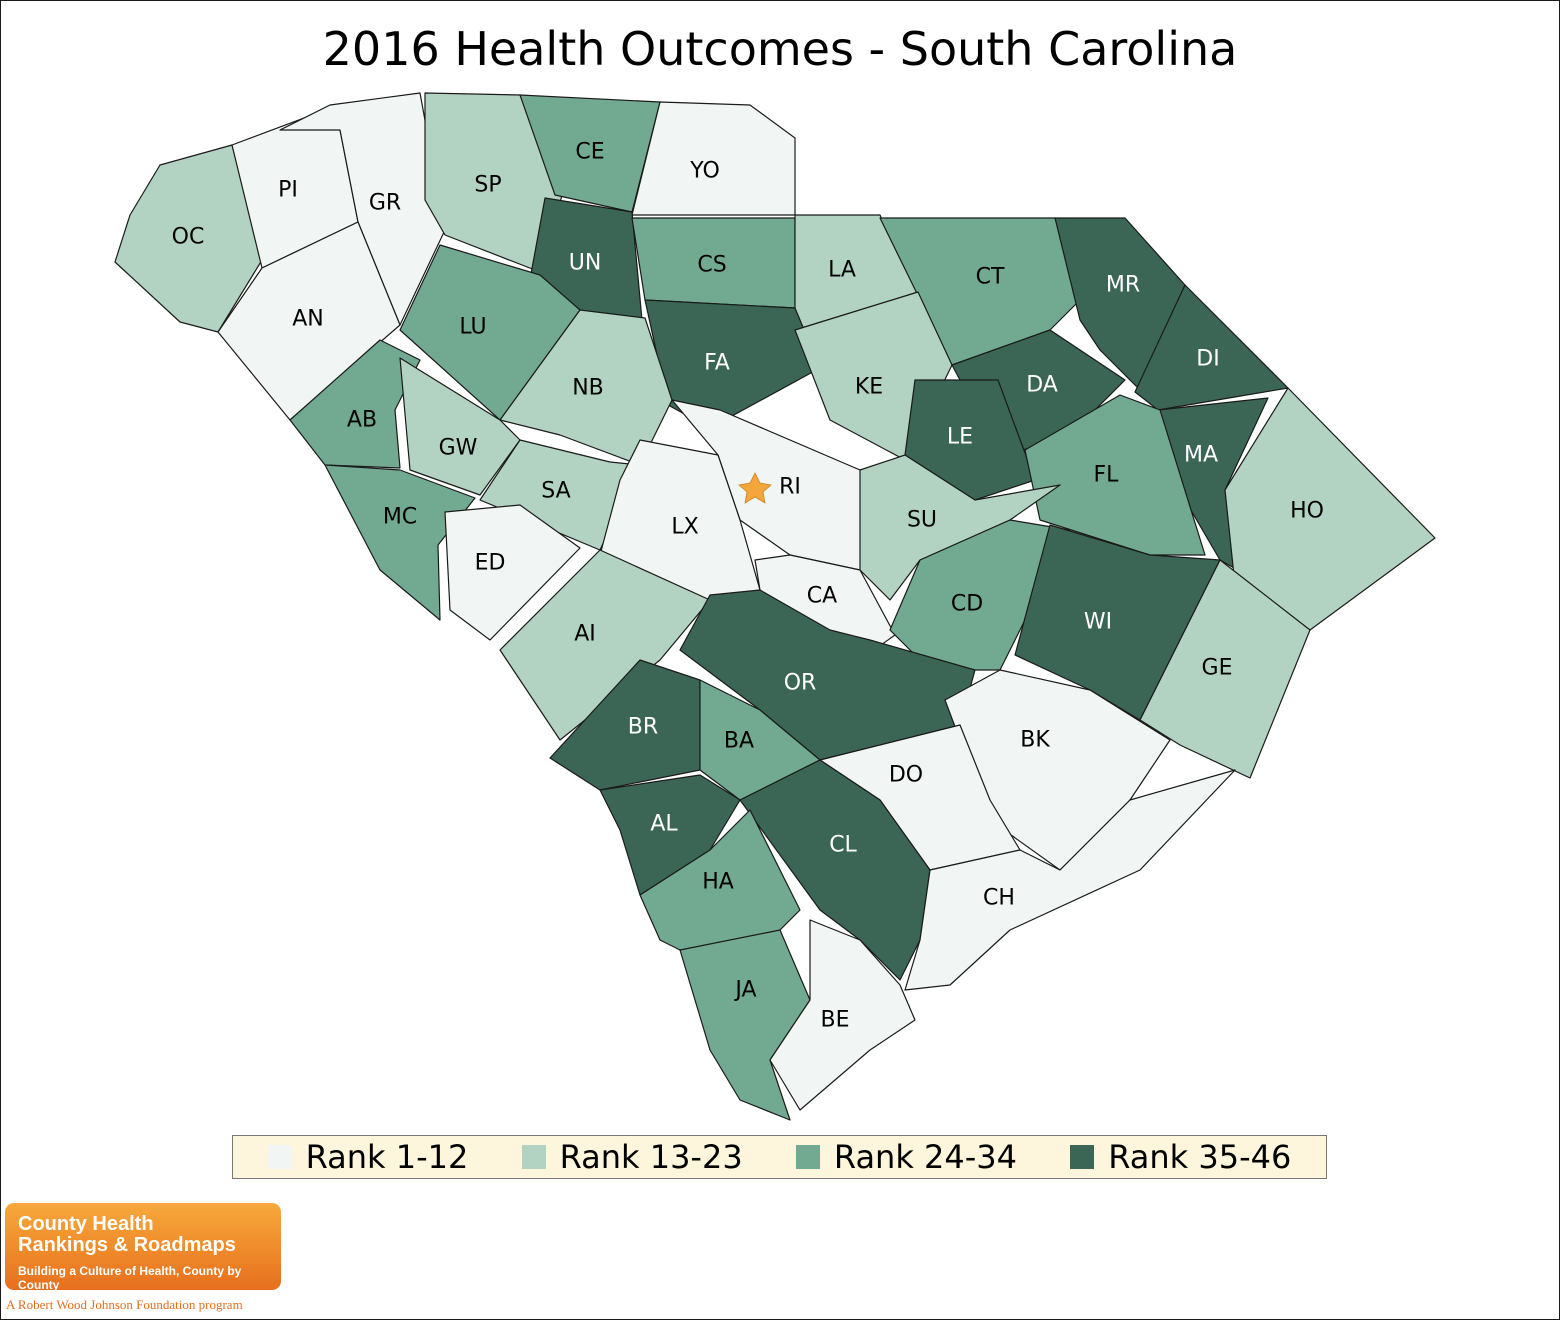  Describe the element at coordinates (922, 520) in the screenshot. I see `county-label-su: SU` at that location.